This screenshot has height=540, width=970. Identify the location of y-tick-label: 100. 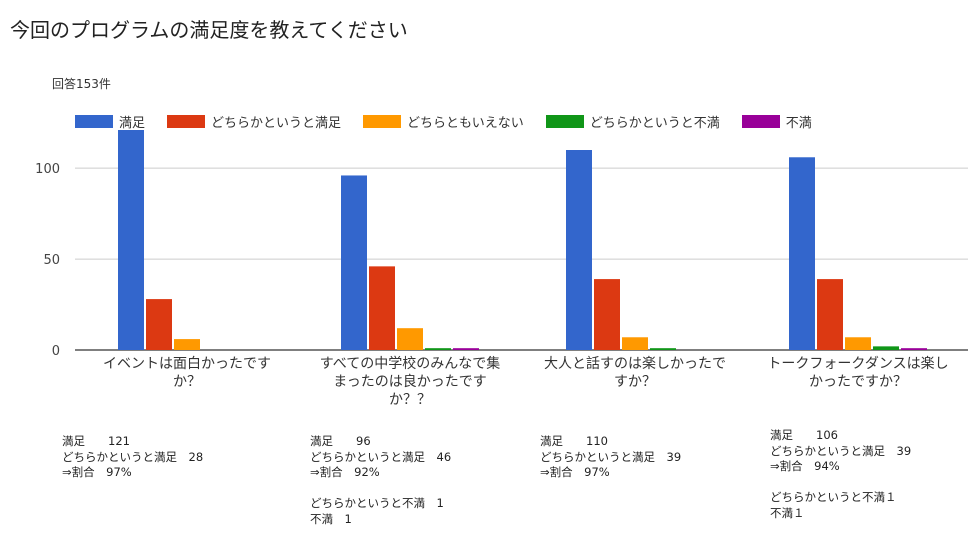
(47, 169).